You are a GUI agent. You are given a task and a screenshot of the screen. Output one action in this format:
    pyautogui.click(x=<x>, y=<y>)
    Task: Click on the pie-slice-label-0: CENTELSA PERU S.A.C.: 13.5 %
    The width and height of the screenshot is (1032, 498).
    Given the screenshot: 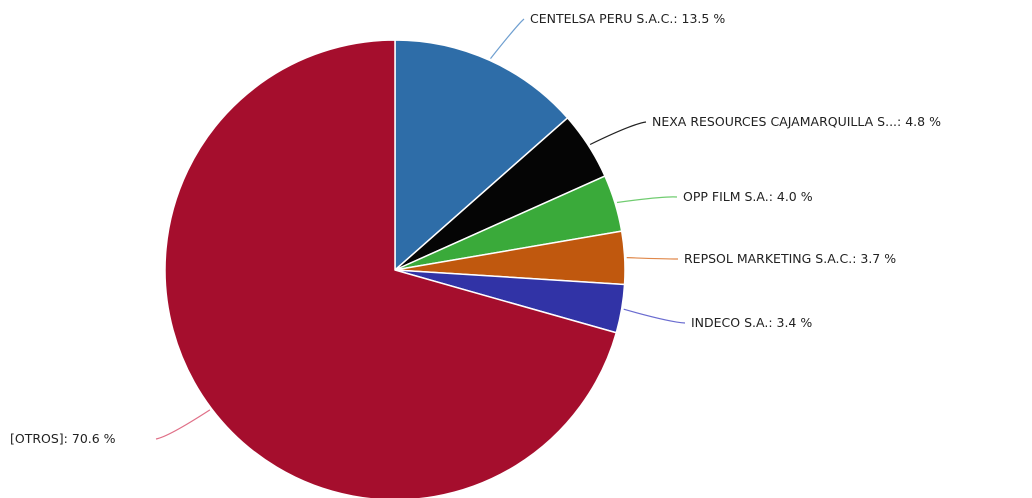 What is the action you would take?
    pyautogui.click(x=627, y=18)
    